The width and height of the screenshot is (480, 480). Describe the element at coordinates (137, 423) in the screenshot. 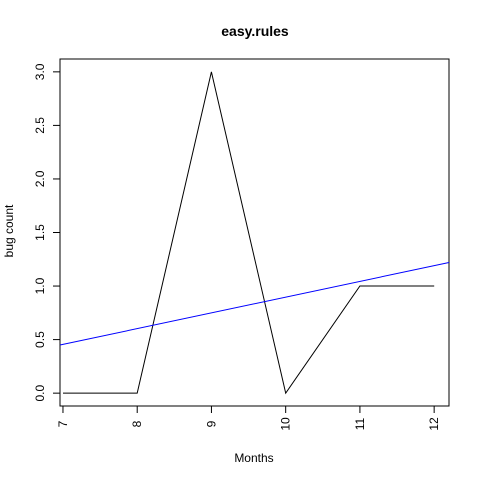

I see `x-tick-label: 8` at that location.